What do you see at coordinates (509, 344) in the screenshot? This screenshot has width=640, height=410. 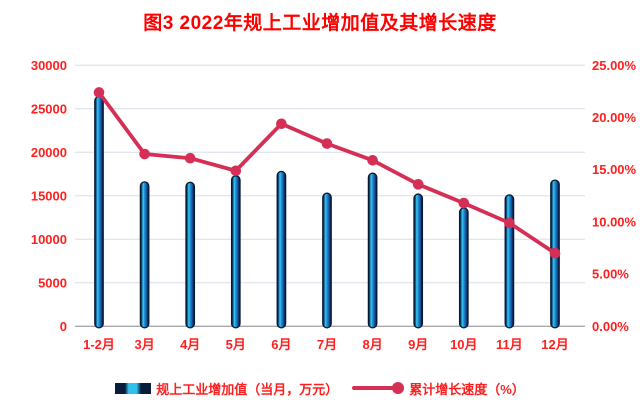 I see `x-axis-category-label: 11月` at bounding box center [509, 344].